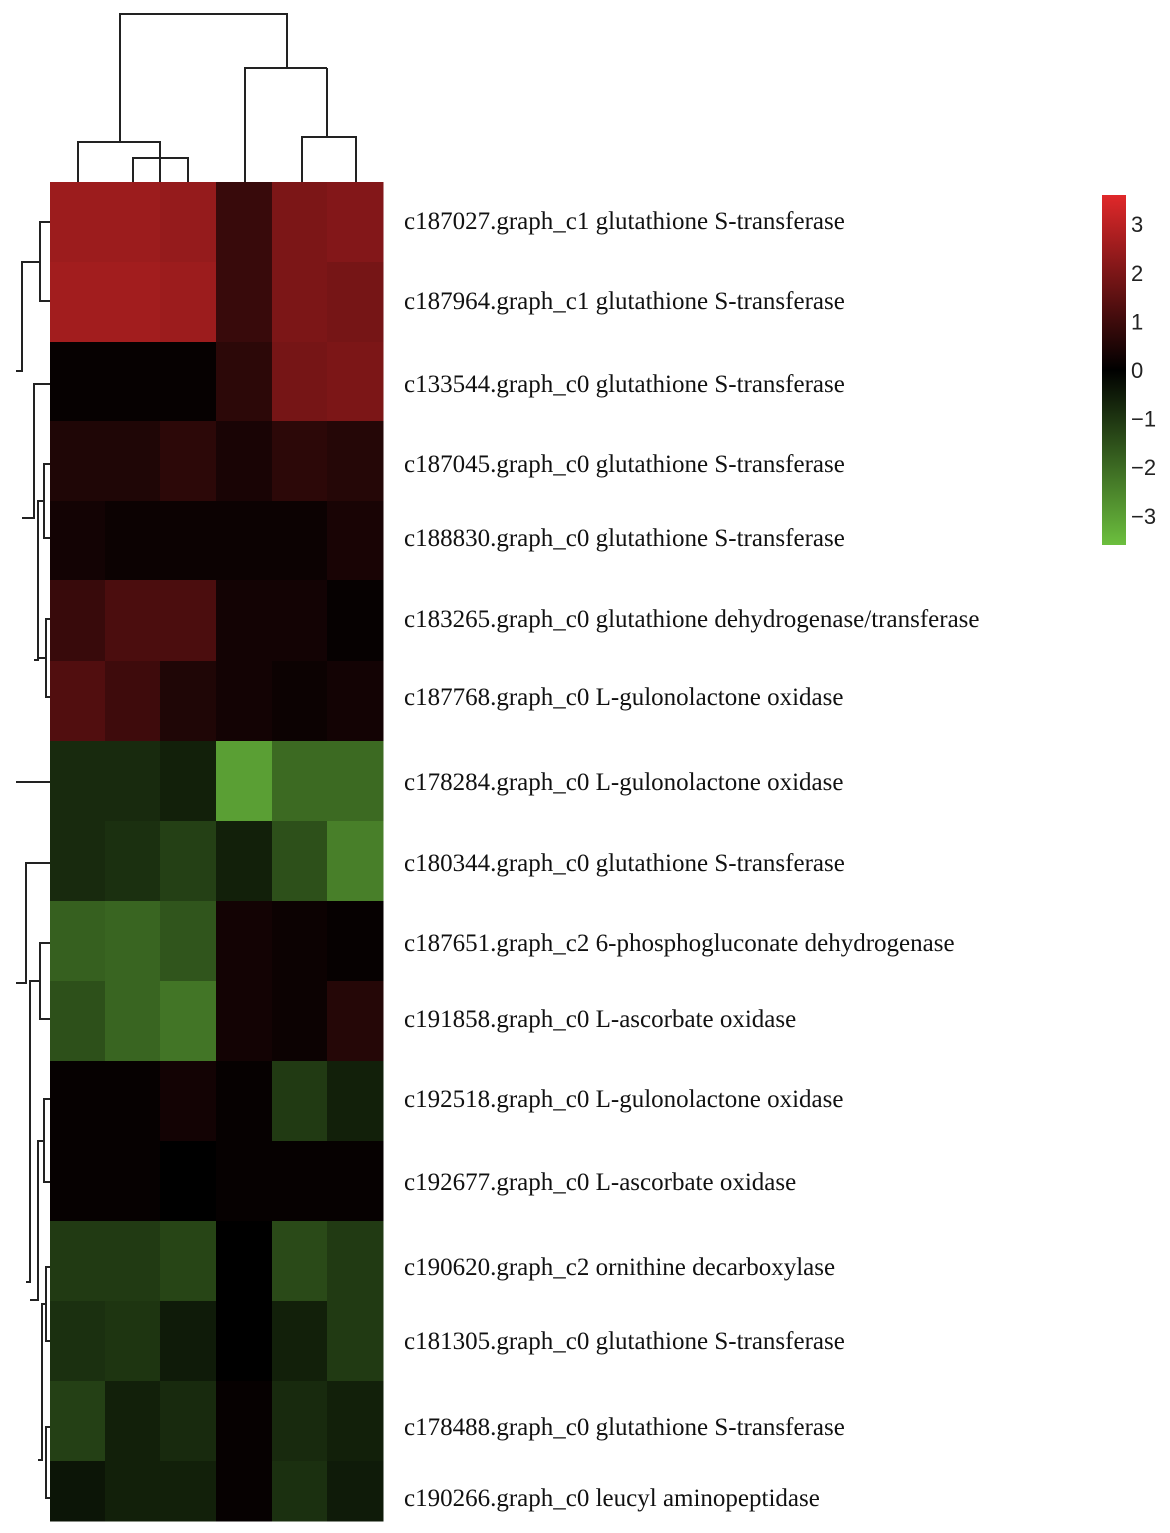  Describe the element at coordinates (600, 1182) in the screenshot. I see `row-label: c192677.graph_c0 L-ascorbate oxidase` at that location.